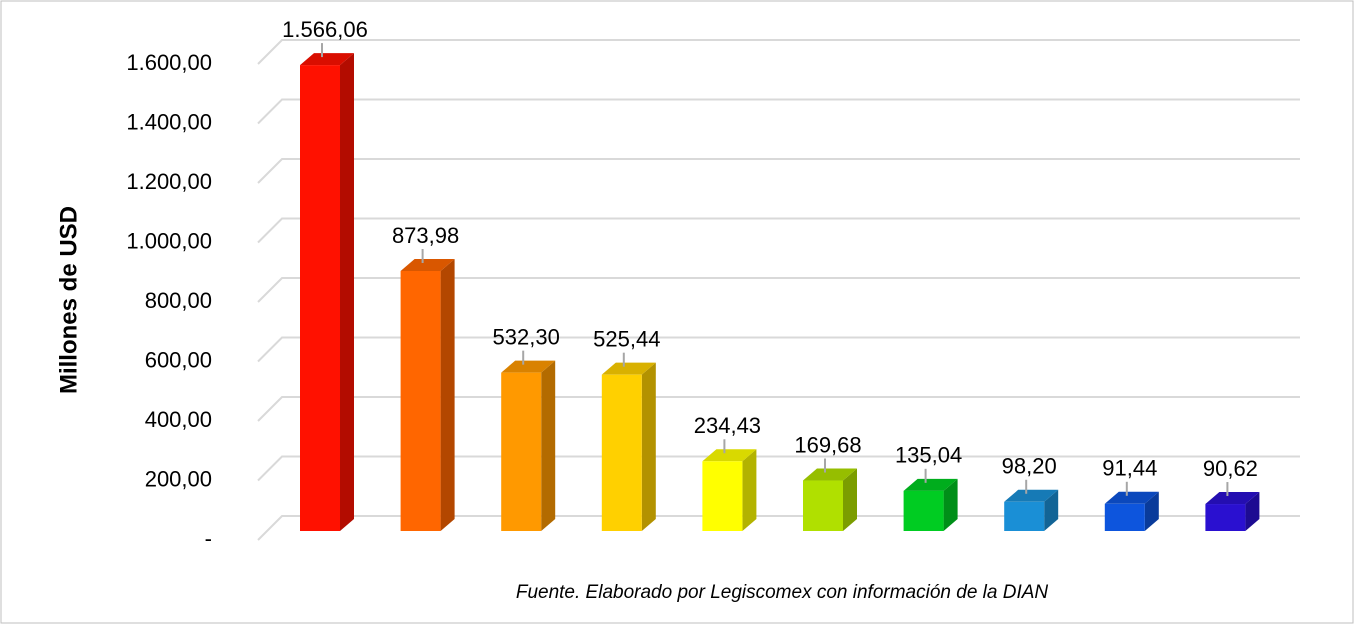 The width and height of the screenshot is (1354, 624). Describe the element at coordinates (178, 478) in the screenshot. I see `y-tick-label: 200,00` at that location.